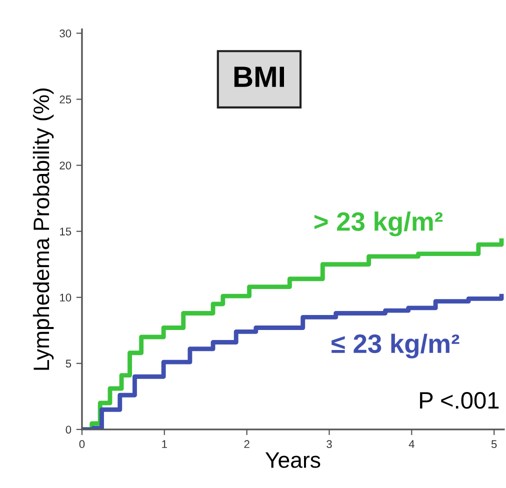  I want to click on y-tick-label: 0, so click(69, 430).